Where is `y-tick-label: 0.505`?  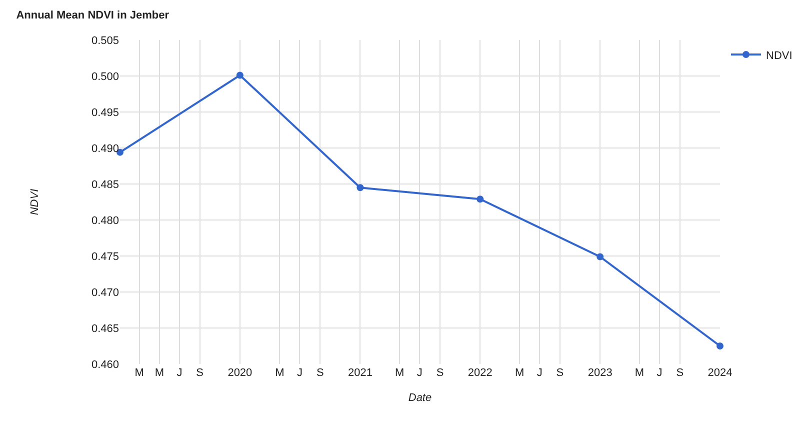 y-tick-label: 0.505 is located at coordinates (105, 40).